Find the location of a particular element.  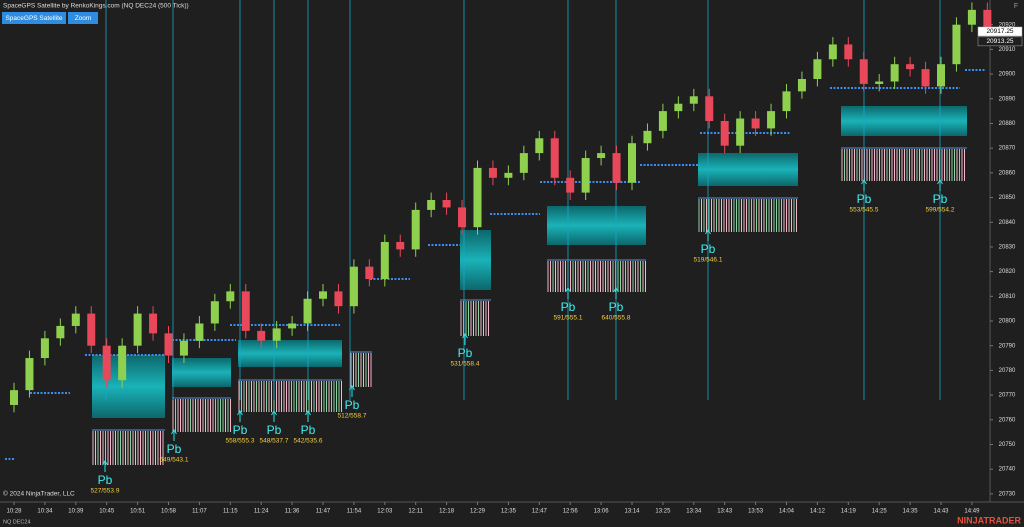

instrument: NQ DEC24 is located at coordinates (17, 522).